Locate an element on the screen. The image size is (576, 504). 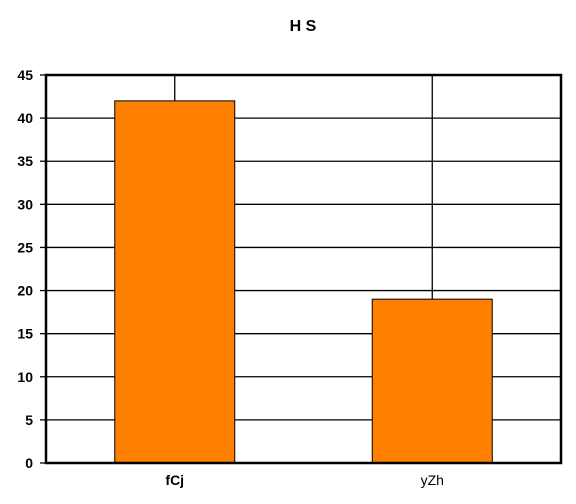
x-tick-label-yZh: yZh is located at coordinates (432, 480).